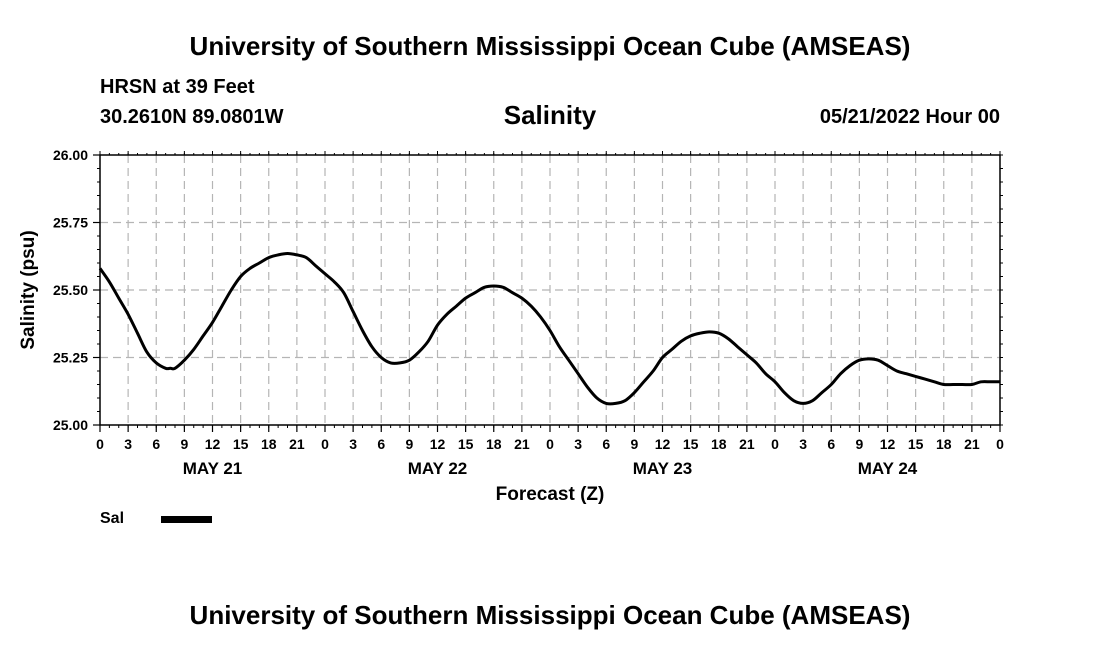  What do you see at coordinates (909, 117) in the screenshot?
I see `run-time: 05/21/2022 Hour 00` at bounding box center [909, 117].